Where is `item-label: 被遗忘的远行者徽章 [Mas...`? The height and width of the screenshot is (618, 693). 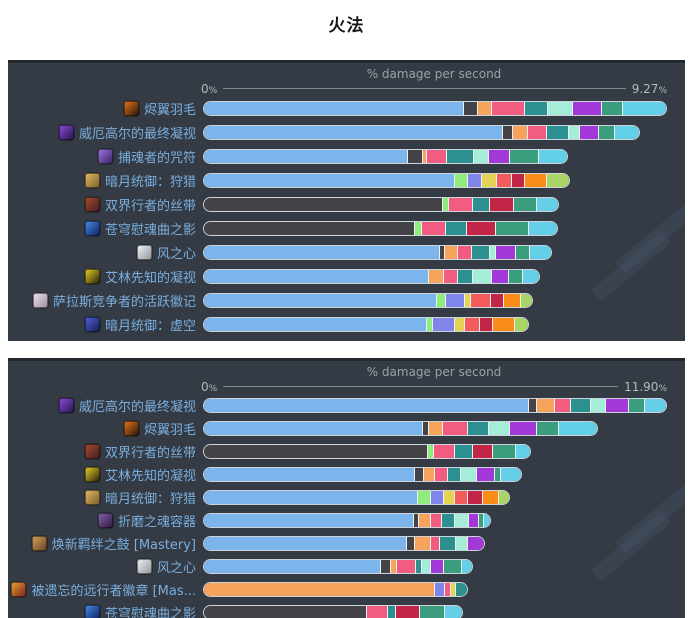
item-label: 被遗忘的远行者徽章 [Mas... is located at coordinates (113, 591).